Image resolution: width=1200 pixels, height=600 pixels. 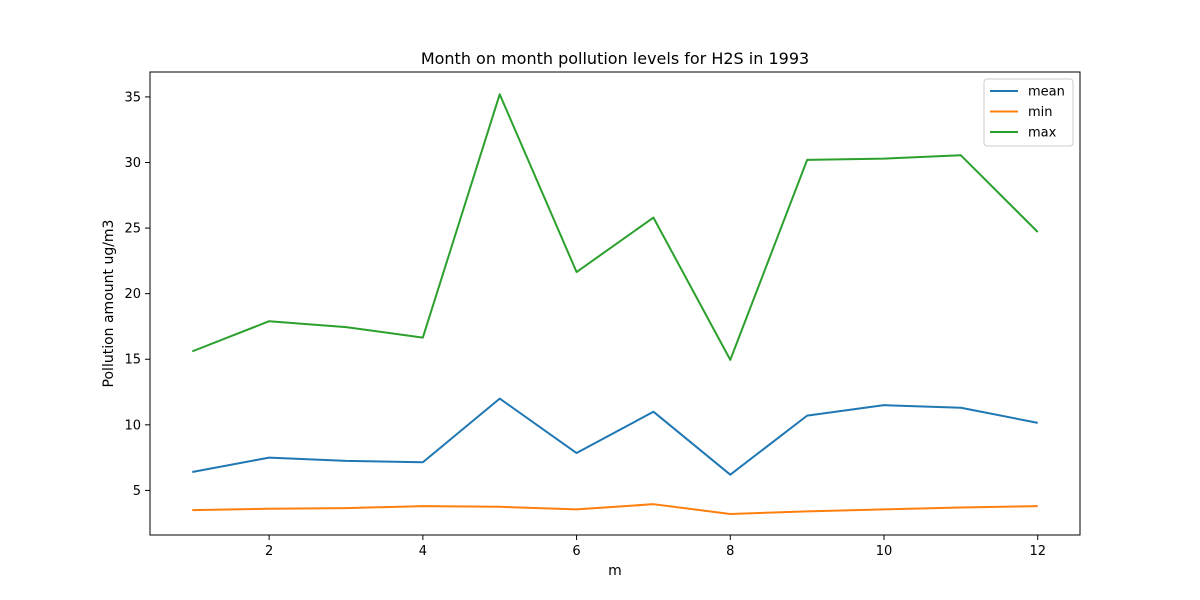 What do you see at coordinates (615, 571) in the screenshot?
I see `x-axis-label: m` at bounding box center [615, 571].